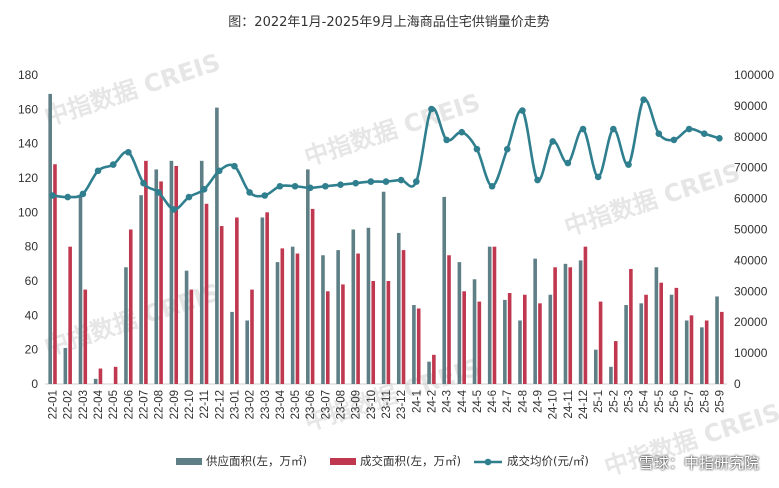  Describe the element at coordinates (478, 401) in the screenshot. I see `x-tick-label: 24-5` at that location.